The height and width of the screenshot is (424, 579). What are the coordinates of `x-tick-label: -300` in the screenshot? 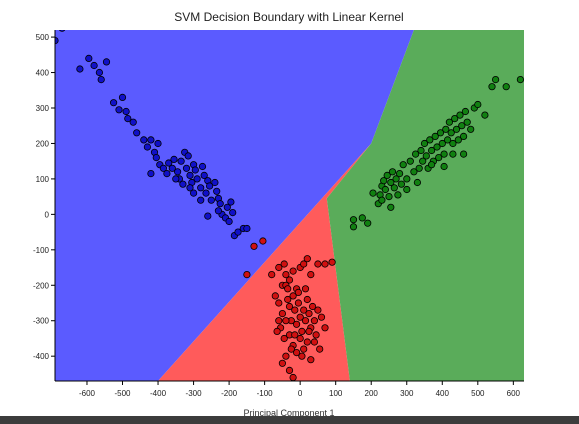 It's located at (194, 393).